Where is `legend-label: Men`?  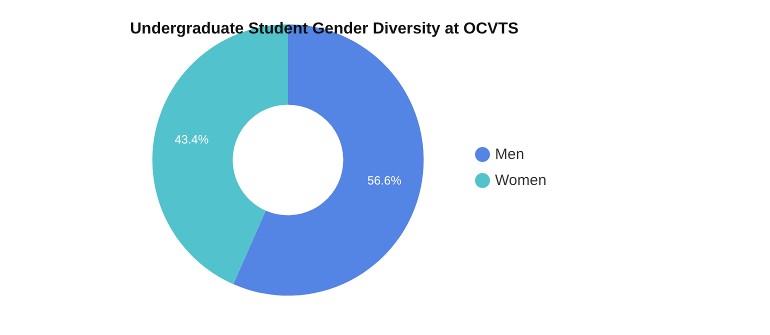
legend-label: Men is located at coordinates (509, 154).